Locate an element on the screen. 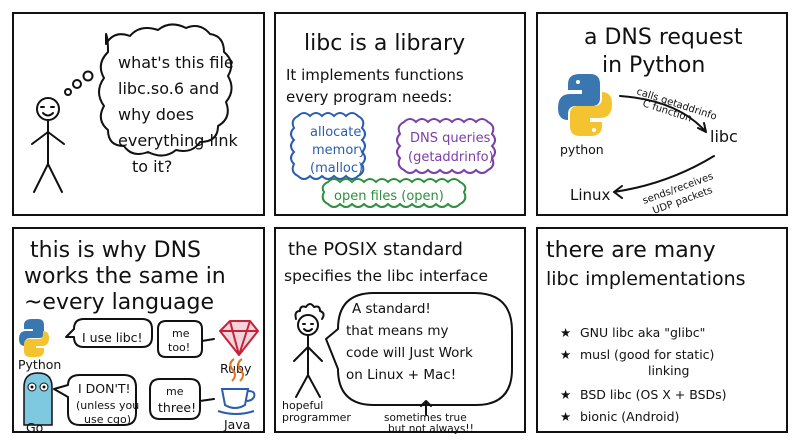  ruby-speech-1: me is located at coordinates (181, 333).